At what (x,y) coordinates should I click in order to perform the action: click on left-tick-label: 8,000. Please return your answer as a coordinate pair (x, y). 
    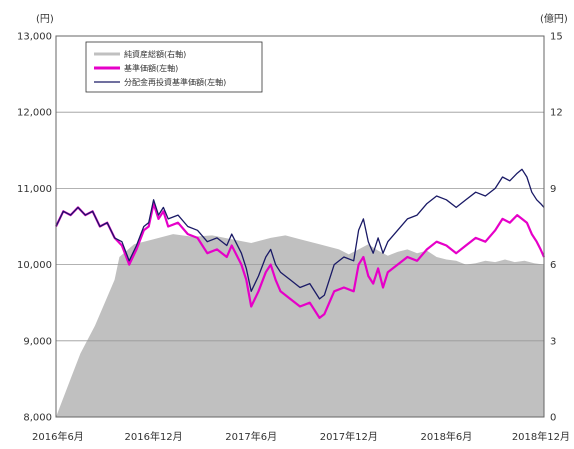
    Looking at the image, I should click on (37, 418).